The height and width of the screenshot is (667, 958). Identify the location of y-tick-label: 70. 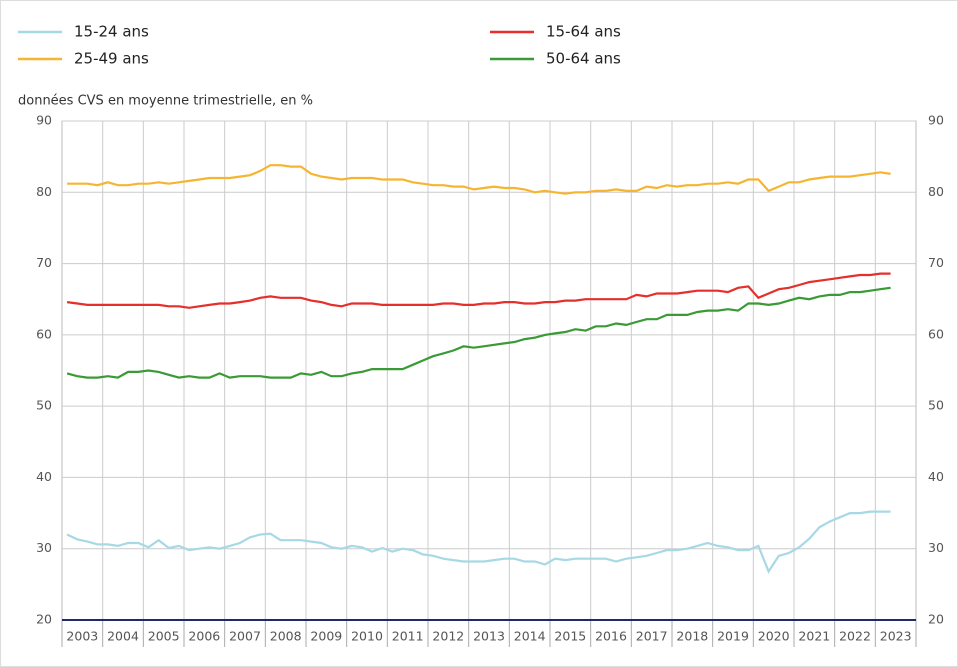
(44, 262).